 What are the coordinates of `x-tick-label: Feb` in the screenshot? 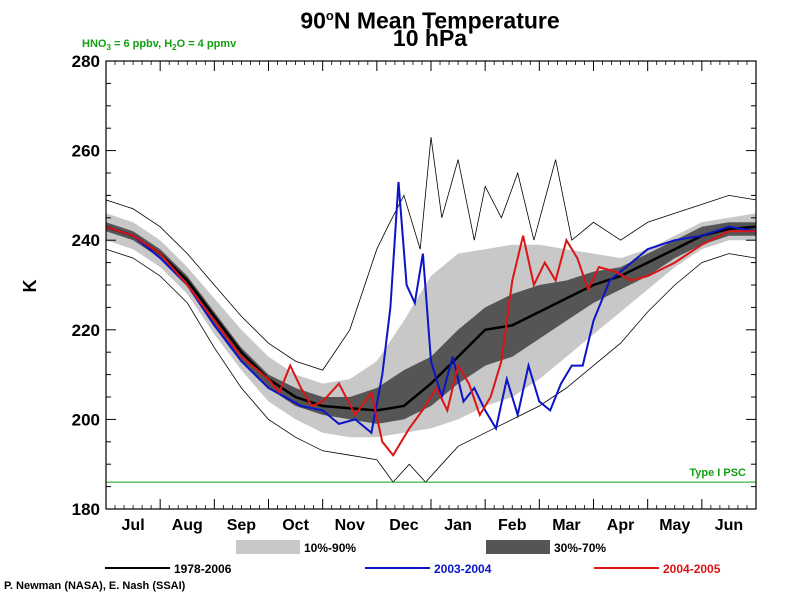 It's located at (512, 525).